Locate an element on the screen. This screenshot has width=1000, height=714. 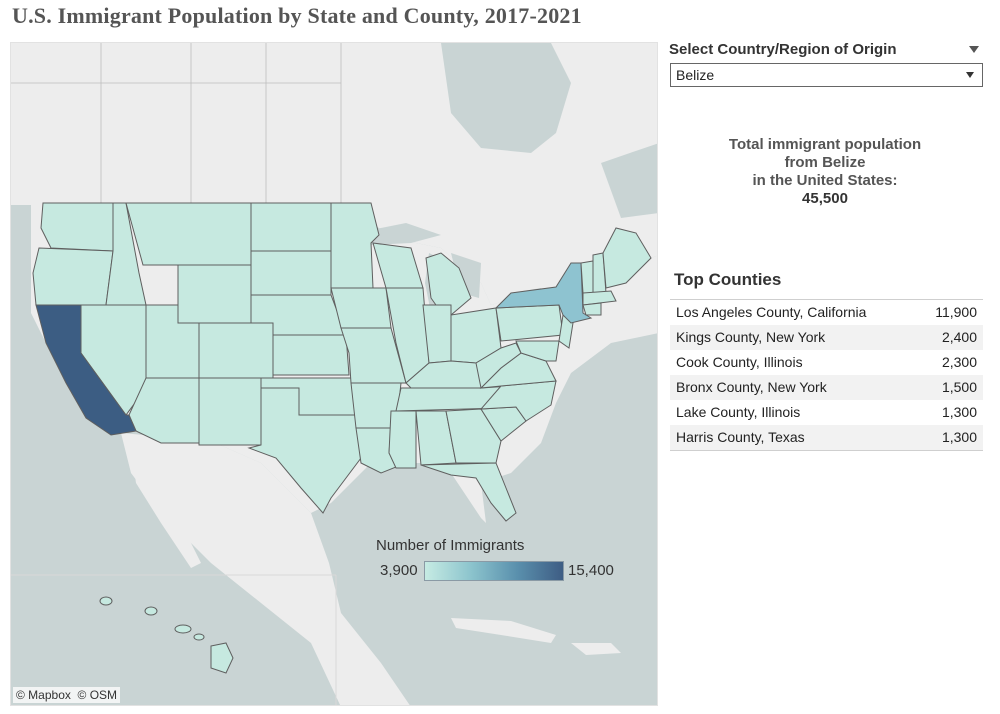
state-connecticut is located at coordinates (592, 309).